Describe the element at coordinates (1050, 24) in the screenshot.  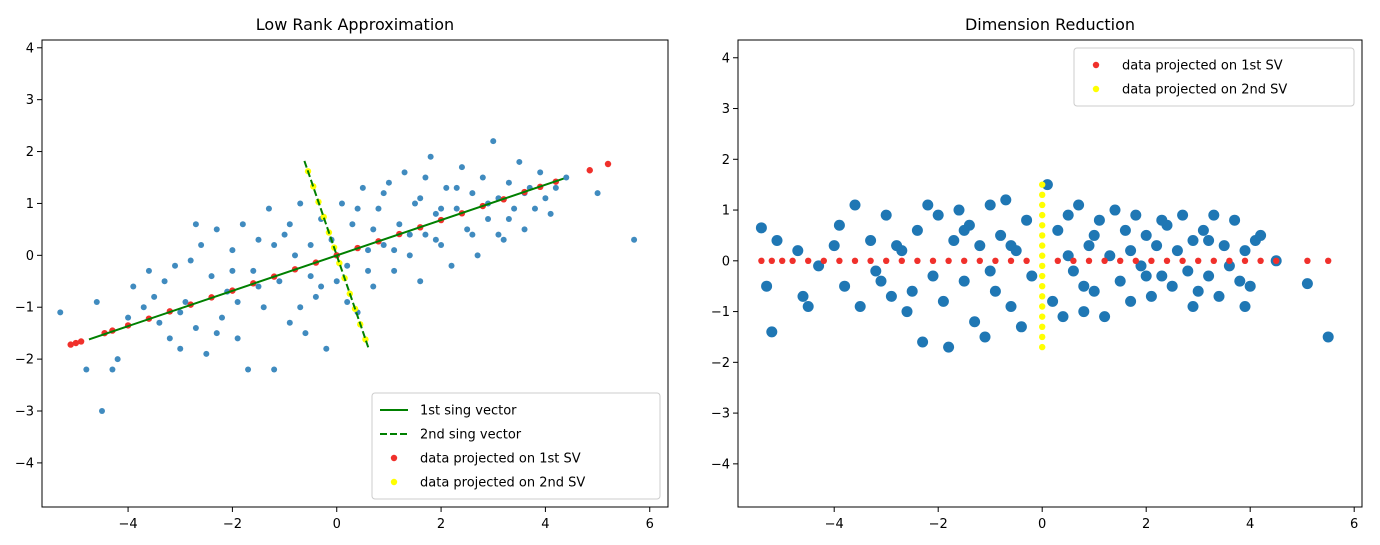
I see `chart-title: Dimension Reduction` at that location.